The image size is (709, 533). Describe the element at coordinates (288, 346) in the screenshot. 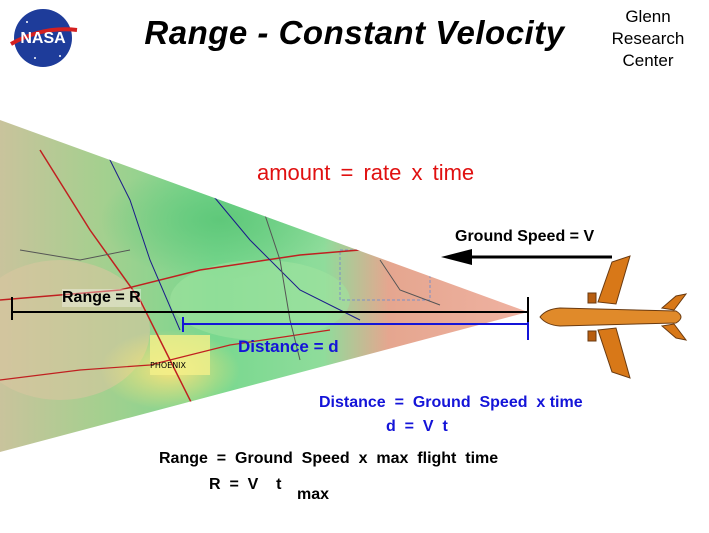

I see `distance-label: Distance = d` at that location.